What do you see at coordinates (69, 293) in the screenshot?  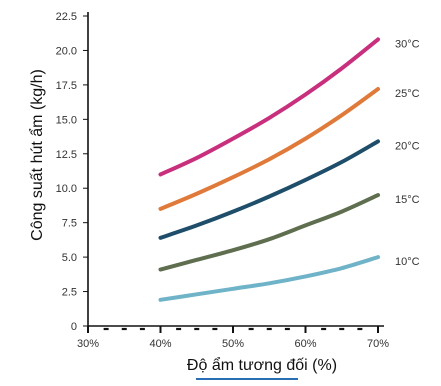 I see `y-tick-label: 2.5` at bounding box center [69, 293].